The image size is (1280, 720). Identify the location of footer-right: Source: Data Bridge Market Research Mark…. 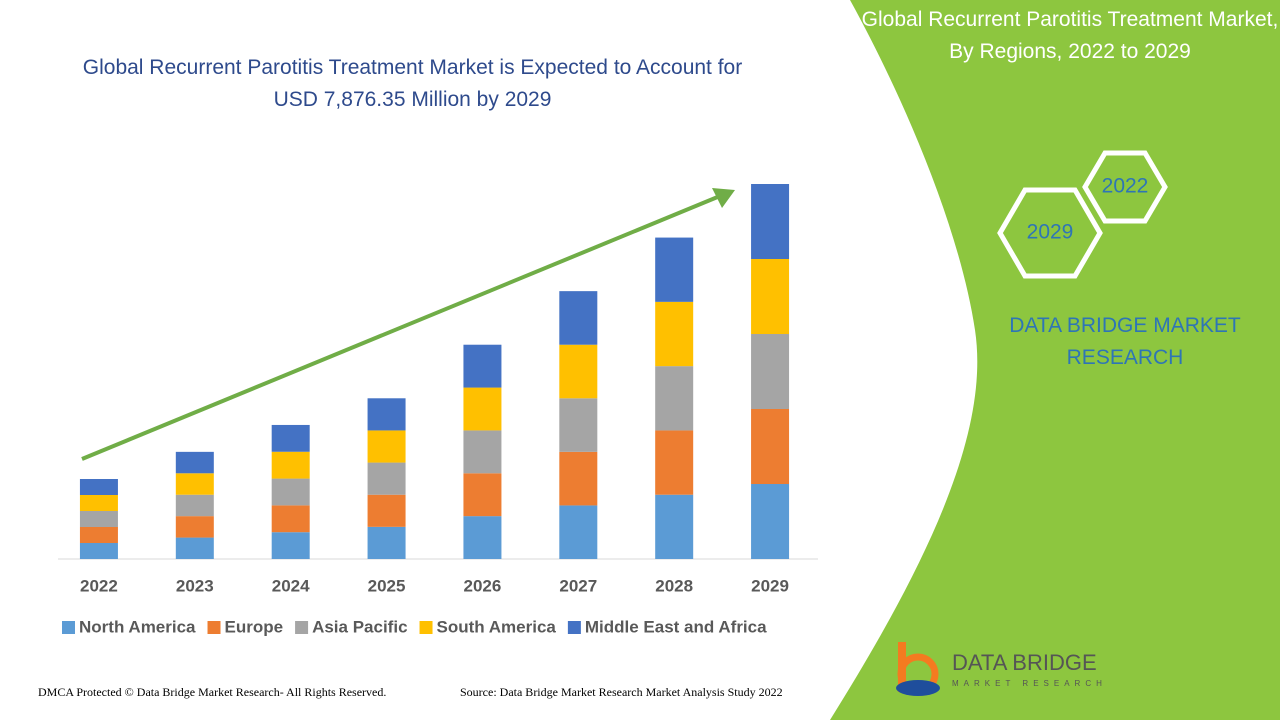
(621, 692).